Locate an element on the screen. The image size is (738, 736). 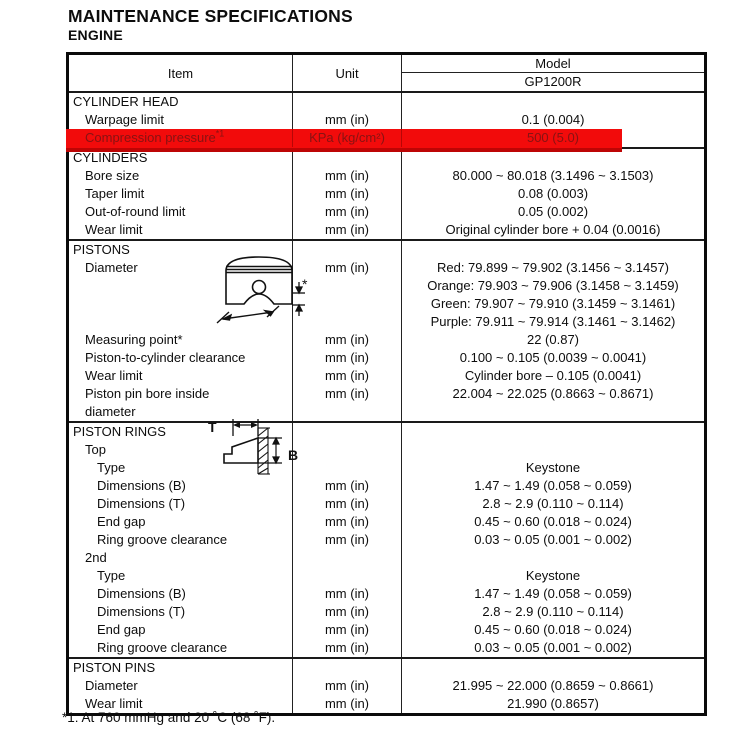
value-line: Green: 79.907 ~ 79.910 (3.1459 ~ 3.1461) is located at coordinates (553, 303).